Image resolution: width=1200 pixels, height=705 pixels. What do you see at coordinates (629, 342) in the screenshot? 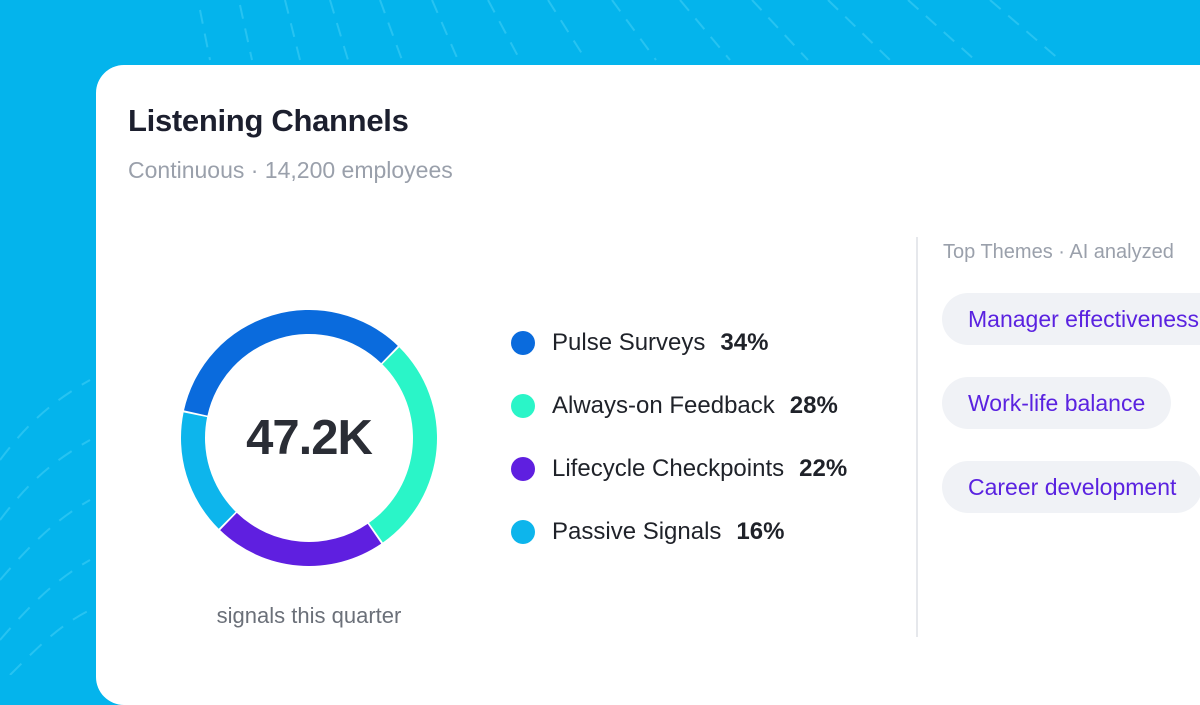
I see `legend-label: Pulse Surveys` at bounding box center [629, 342].